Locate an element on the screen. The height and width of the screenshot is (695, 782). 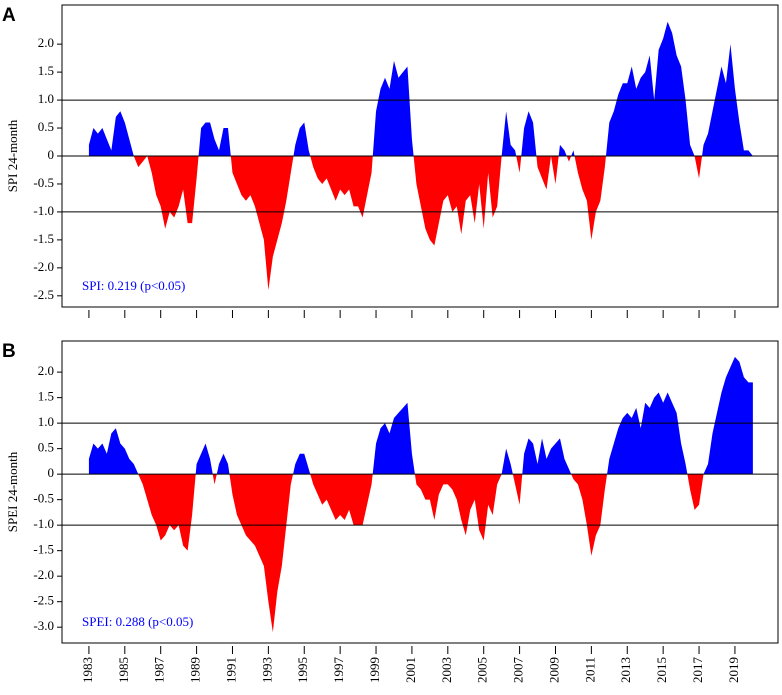
y-tick-label: -3.0 is located at coordinates (43, 625).